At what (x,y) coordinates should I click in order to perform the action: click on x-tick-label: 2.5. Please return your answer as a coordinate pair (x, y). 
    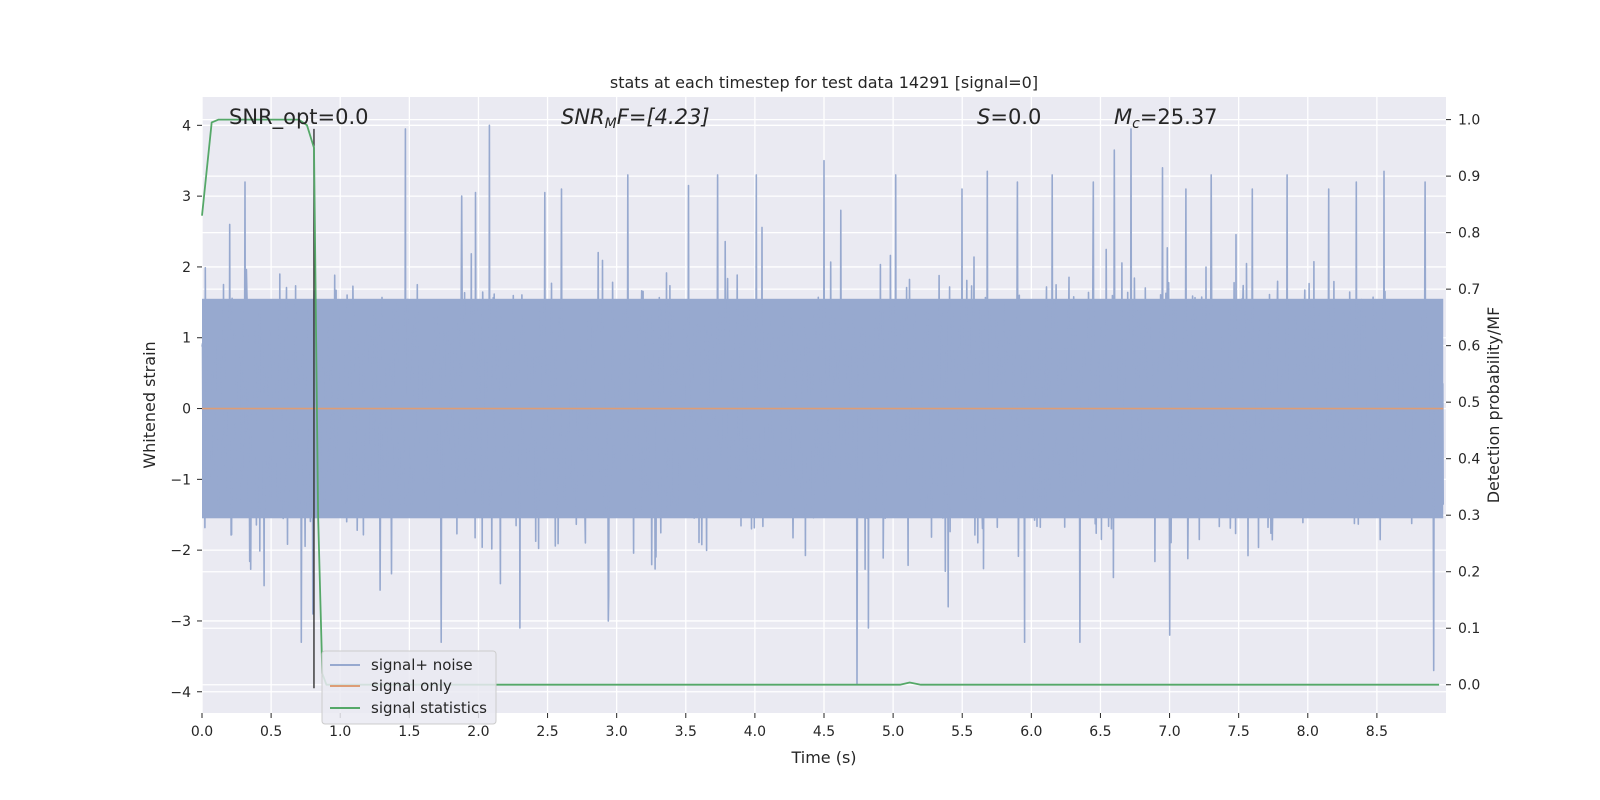
    Looking at the image, I should click on (547, 732).